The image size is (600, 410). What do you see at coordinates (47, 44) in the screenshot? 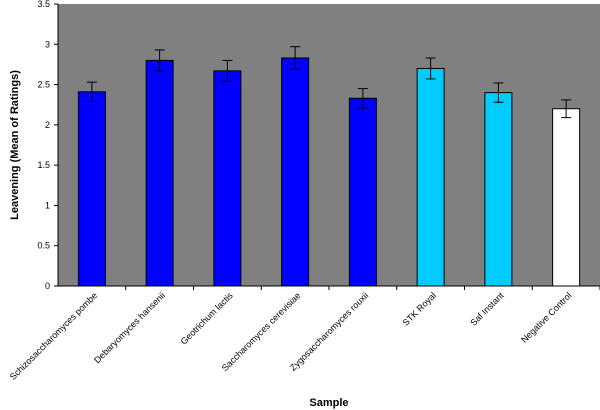
I see `y-tick-label: 3` at bounding box center [47, 44].